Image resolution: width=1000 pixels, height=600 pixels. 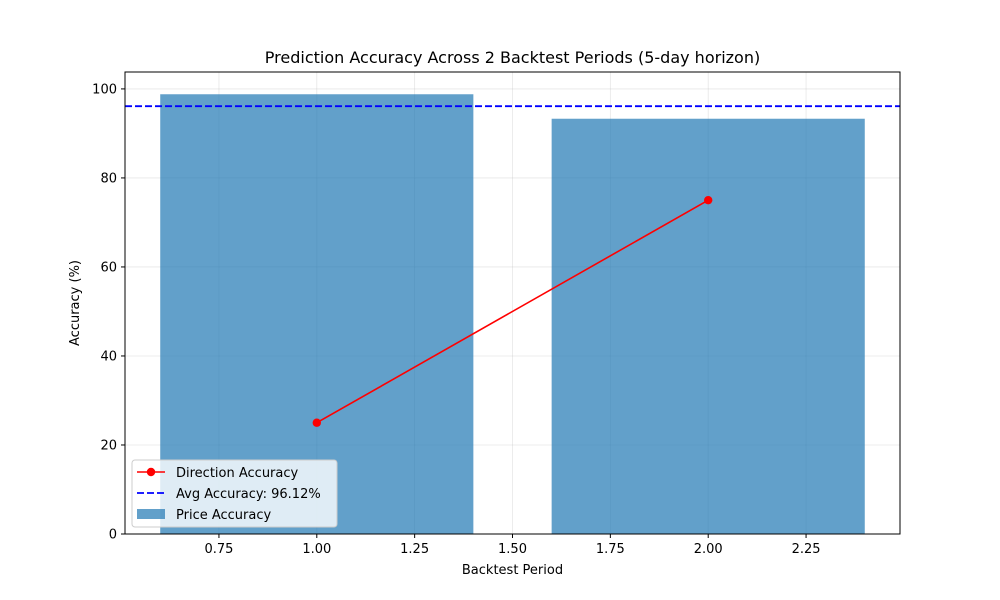 What do you see at coordinates (108, 267) in the screenshot?
I see `y-tick-label: 60` at bounding box center [108, 267].